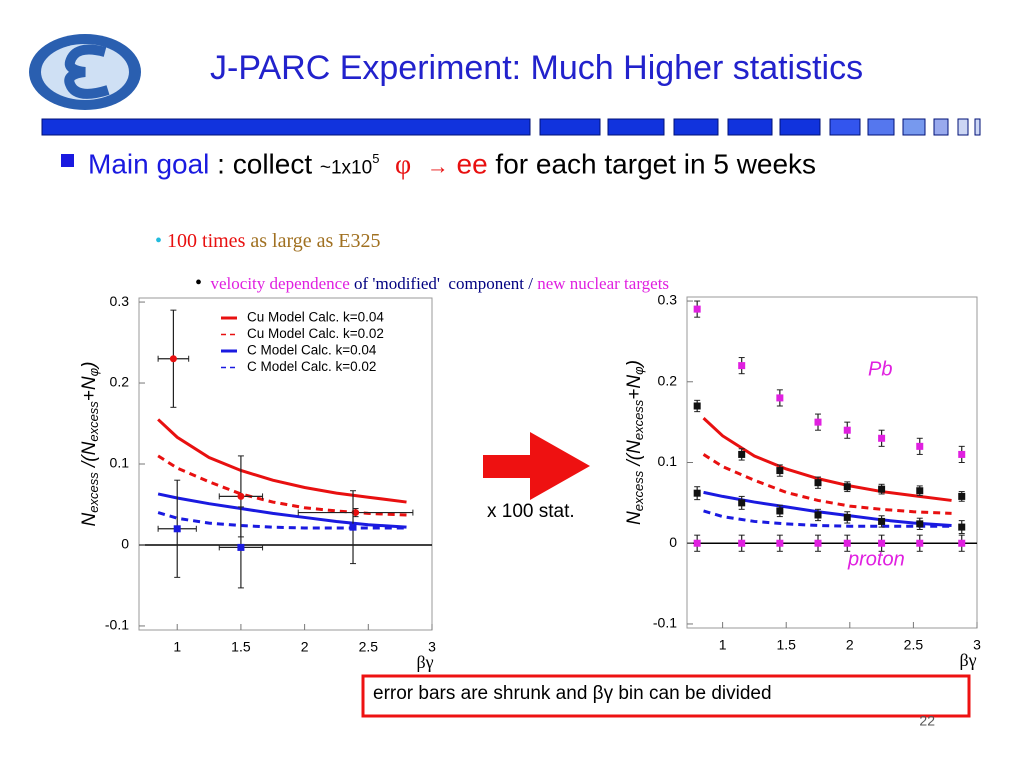 The height and width of the screenshot is (768, 1024). What do you see at coordinates (206, 241) in the screenshot?
I see `sub-bullet-emph: 100 times` at bounding box center [206, 241].